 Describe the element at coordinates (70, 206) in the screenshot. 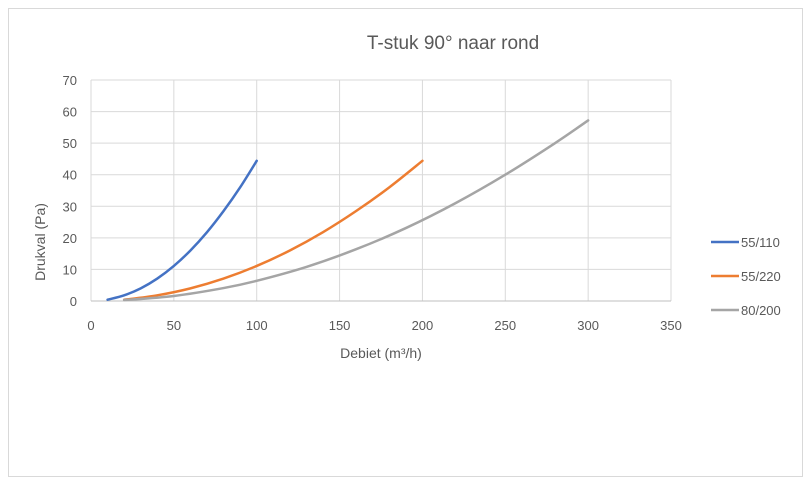

I see `y-tick-label: 30` at that location.